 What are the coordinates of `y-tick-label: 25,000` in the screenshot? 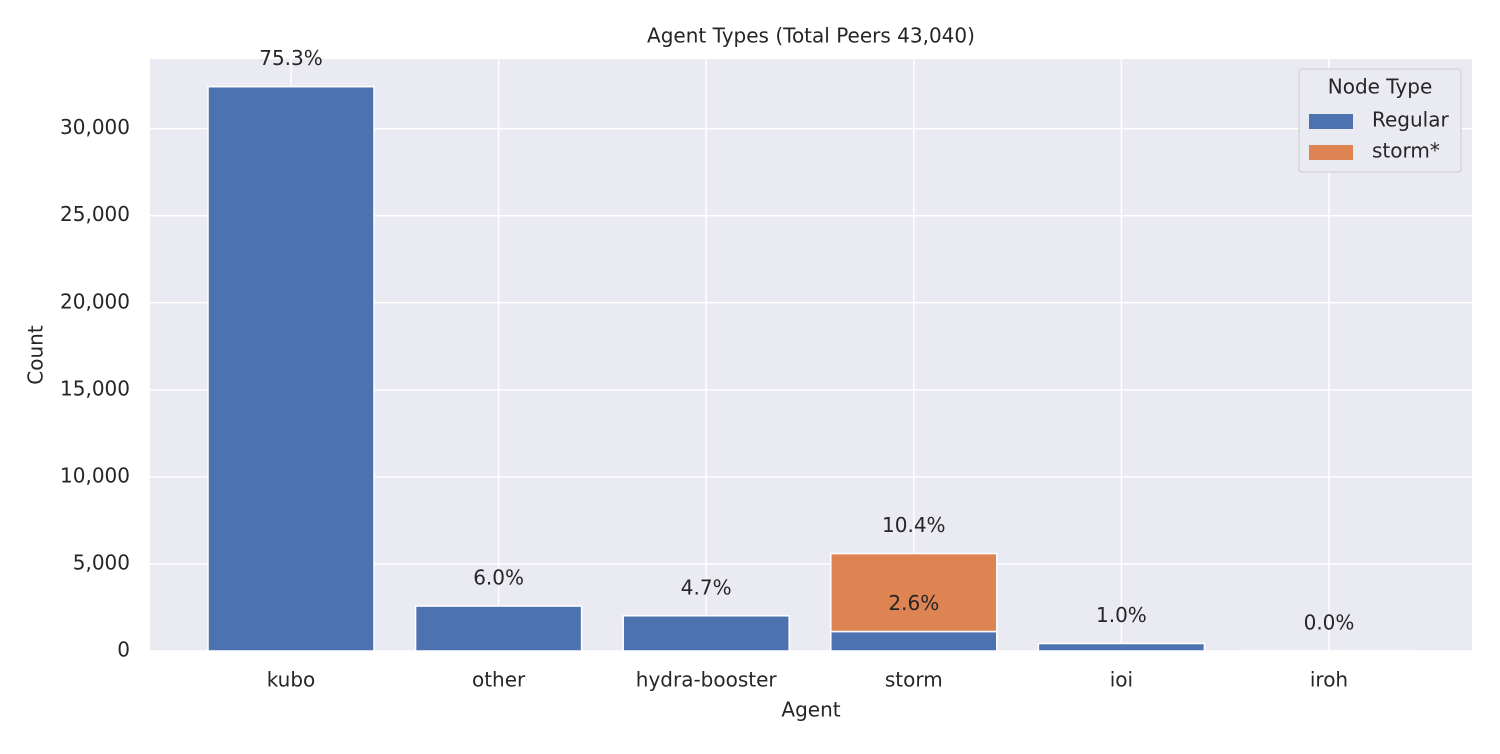 It's located at (95, 214).